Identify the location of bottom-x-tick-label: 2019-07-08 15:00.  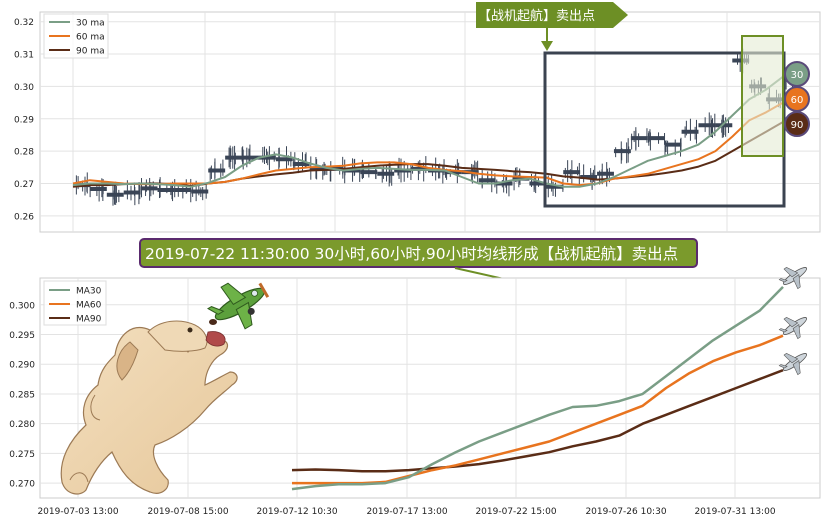
(187, 512).